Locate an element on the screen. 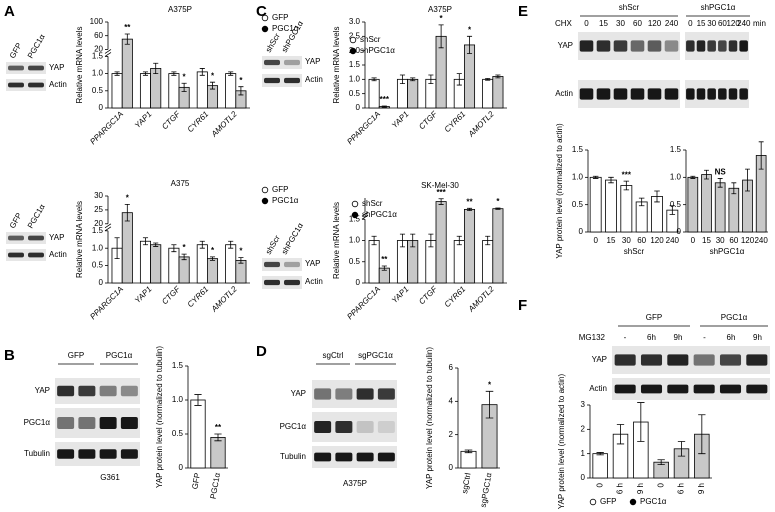 This screenshot has width=775, height=512. blot-lane-label: 240 is located at coordinates (672, 23).